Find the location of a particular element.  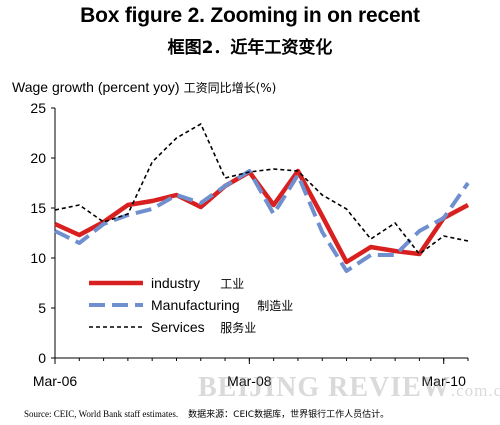

x-tick-label: Mar-08 is located at coordinates (249, 381).